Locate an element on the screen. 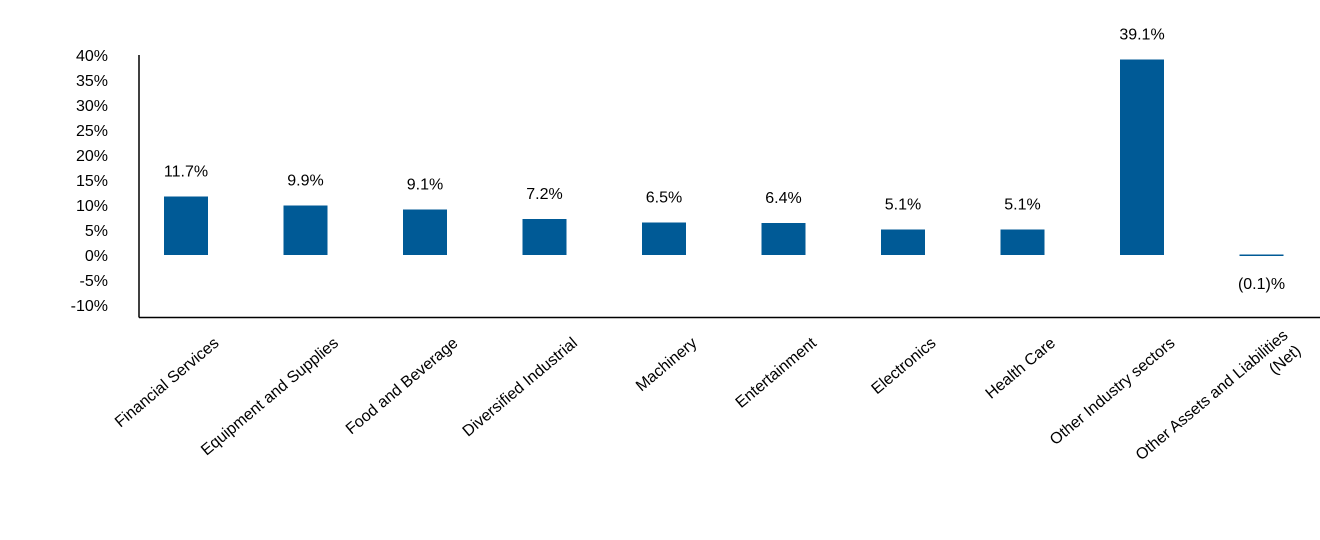 The image size is (1320, 540). category-label-line: Machinery is located at coordinates (666, 365).